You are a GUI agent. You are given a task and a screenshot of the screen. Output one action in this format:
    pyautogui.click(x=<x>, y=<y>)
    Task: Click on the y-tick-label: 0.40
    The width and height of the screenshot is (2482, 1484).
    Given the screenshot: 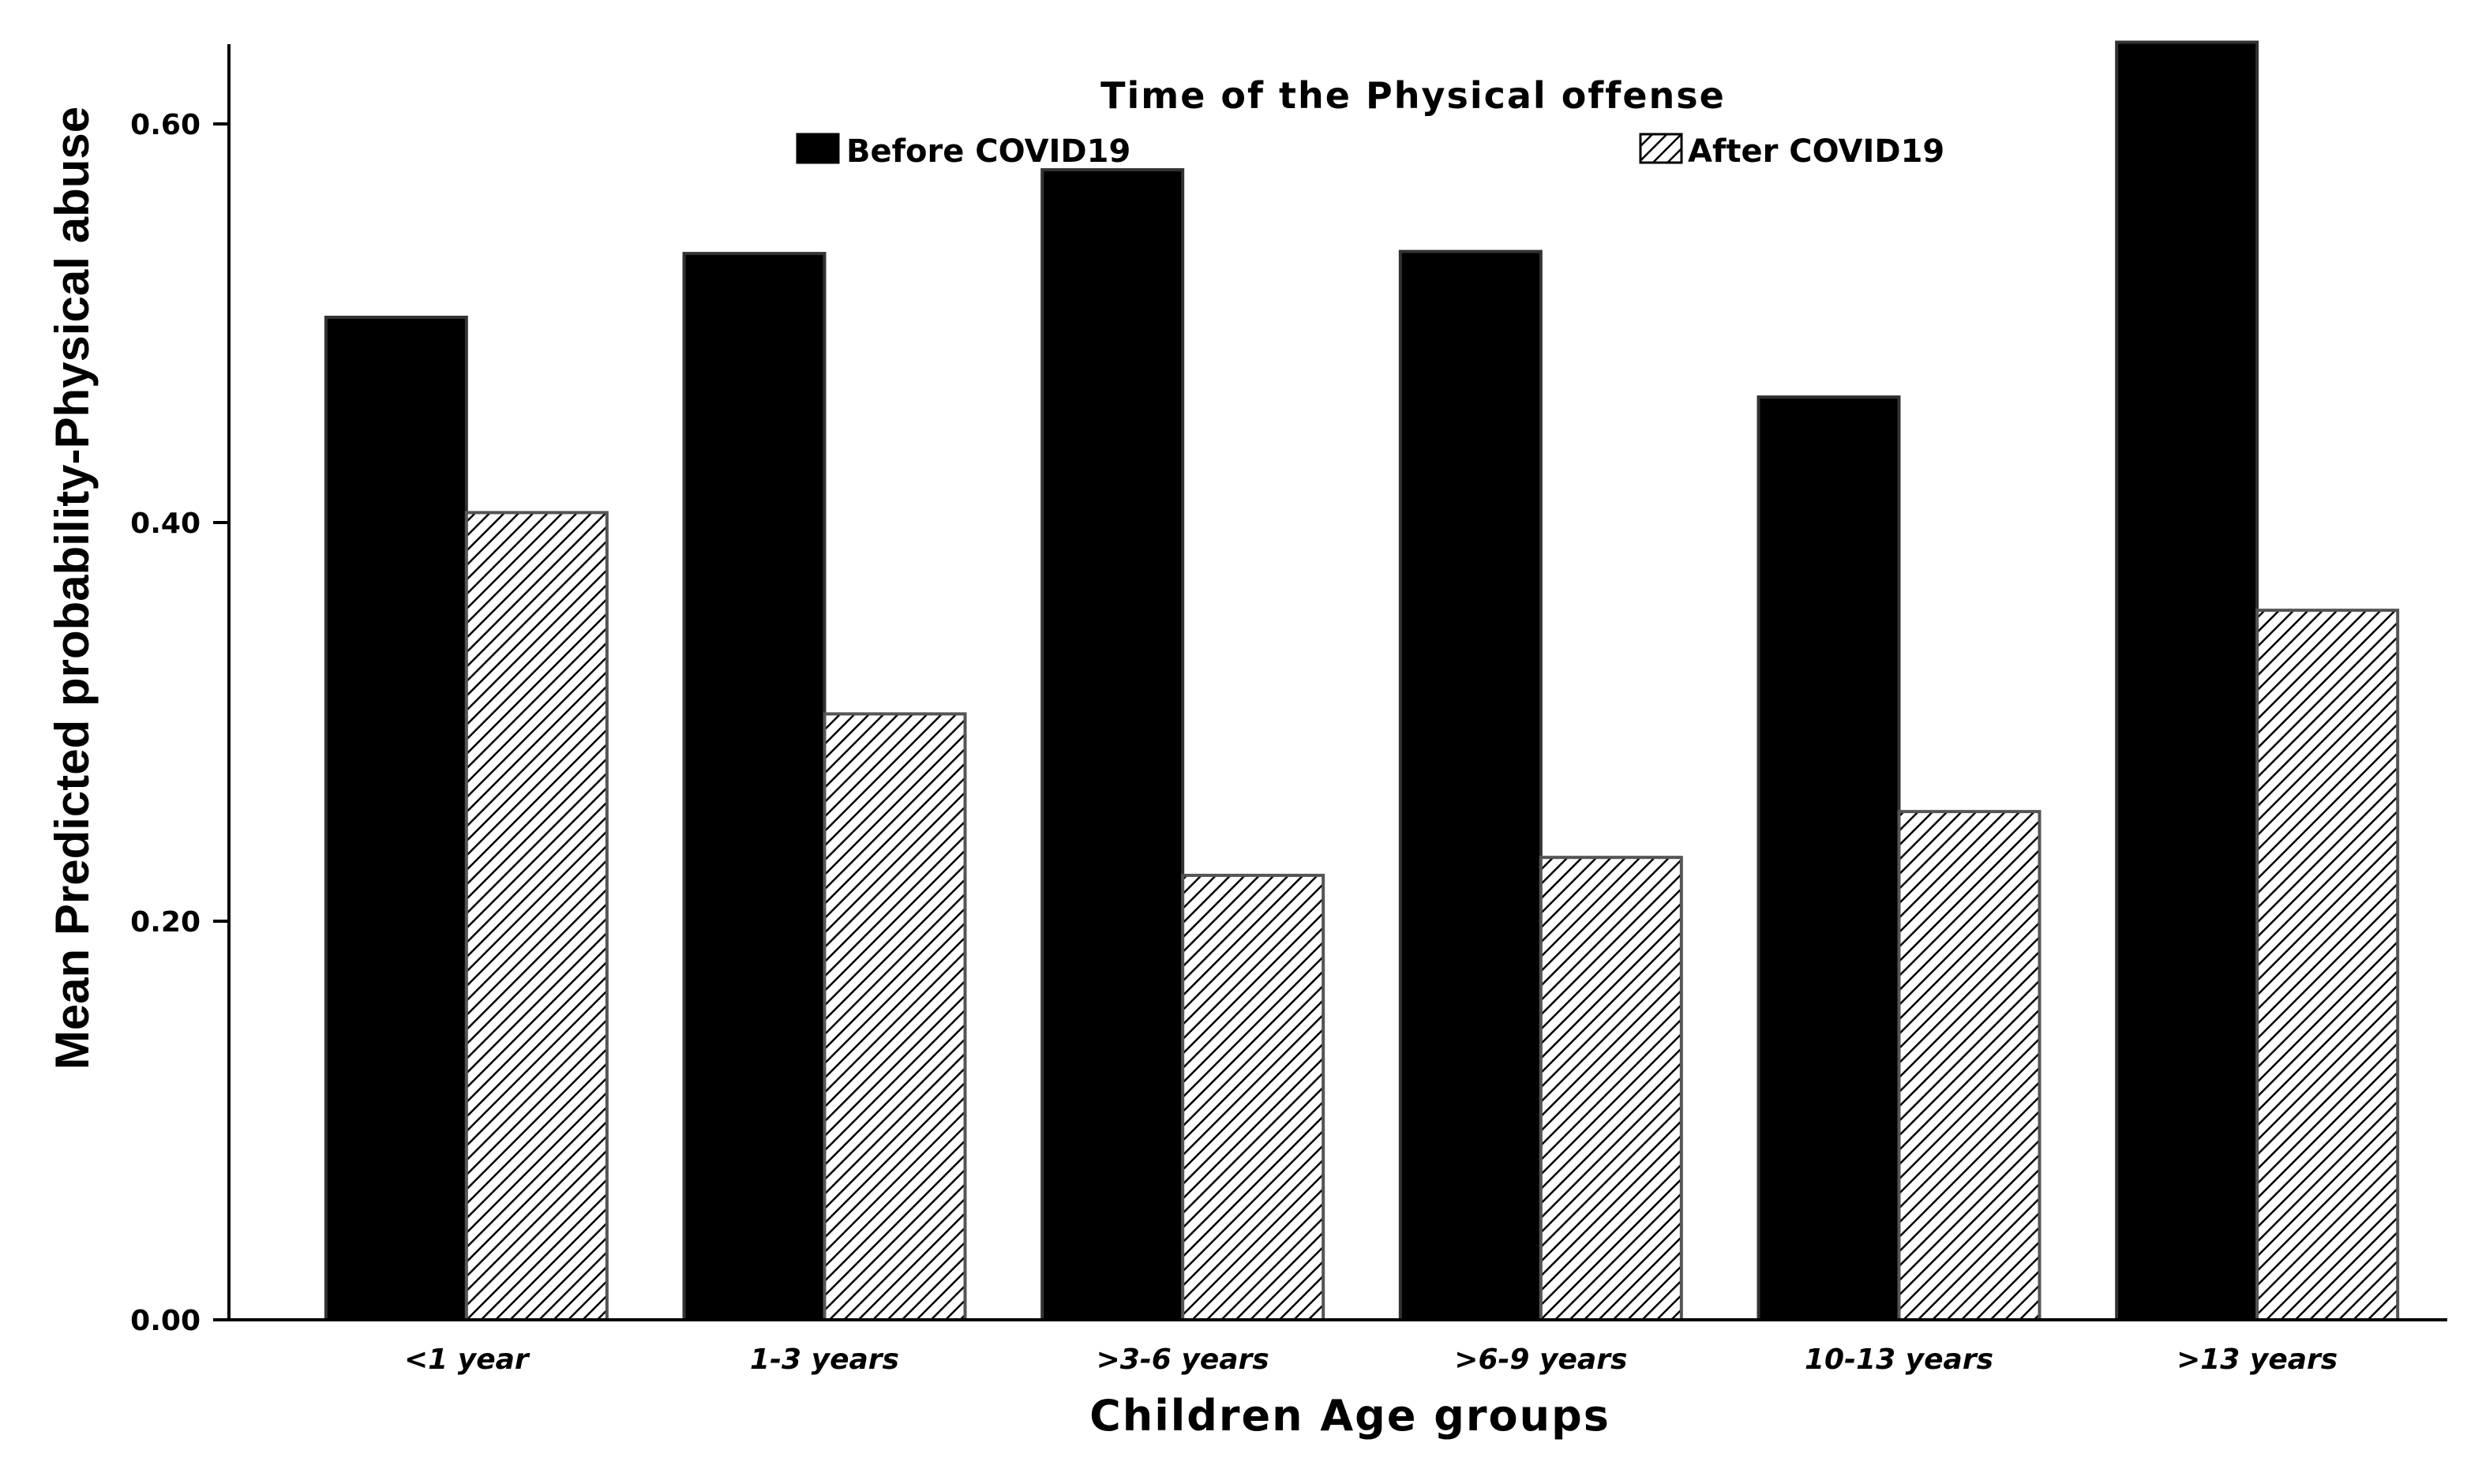 What is the action you would take?
    pyautogui.click(x=165, y=524)
    